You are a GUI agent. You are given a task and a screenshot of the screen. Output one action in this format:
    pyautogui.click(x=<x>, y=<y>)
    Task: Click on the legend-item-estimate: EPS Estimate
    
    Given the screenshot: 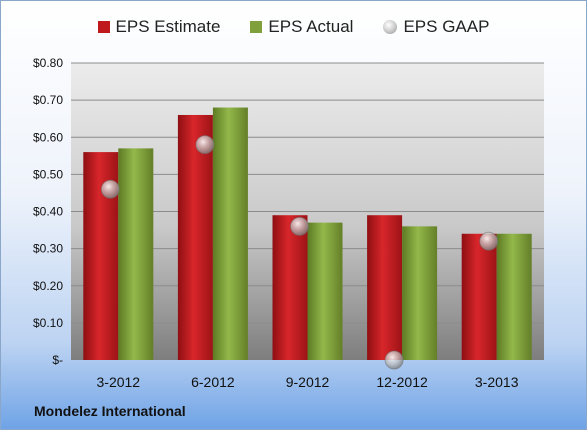 What is the action you would take?
    pyautogui.click(x=159, y=27)
    